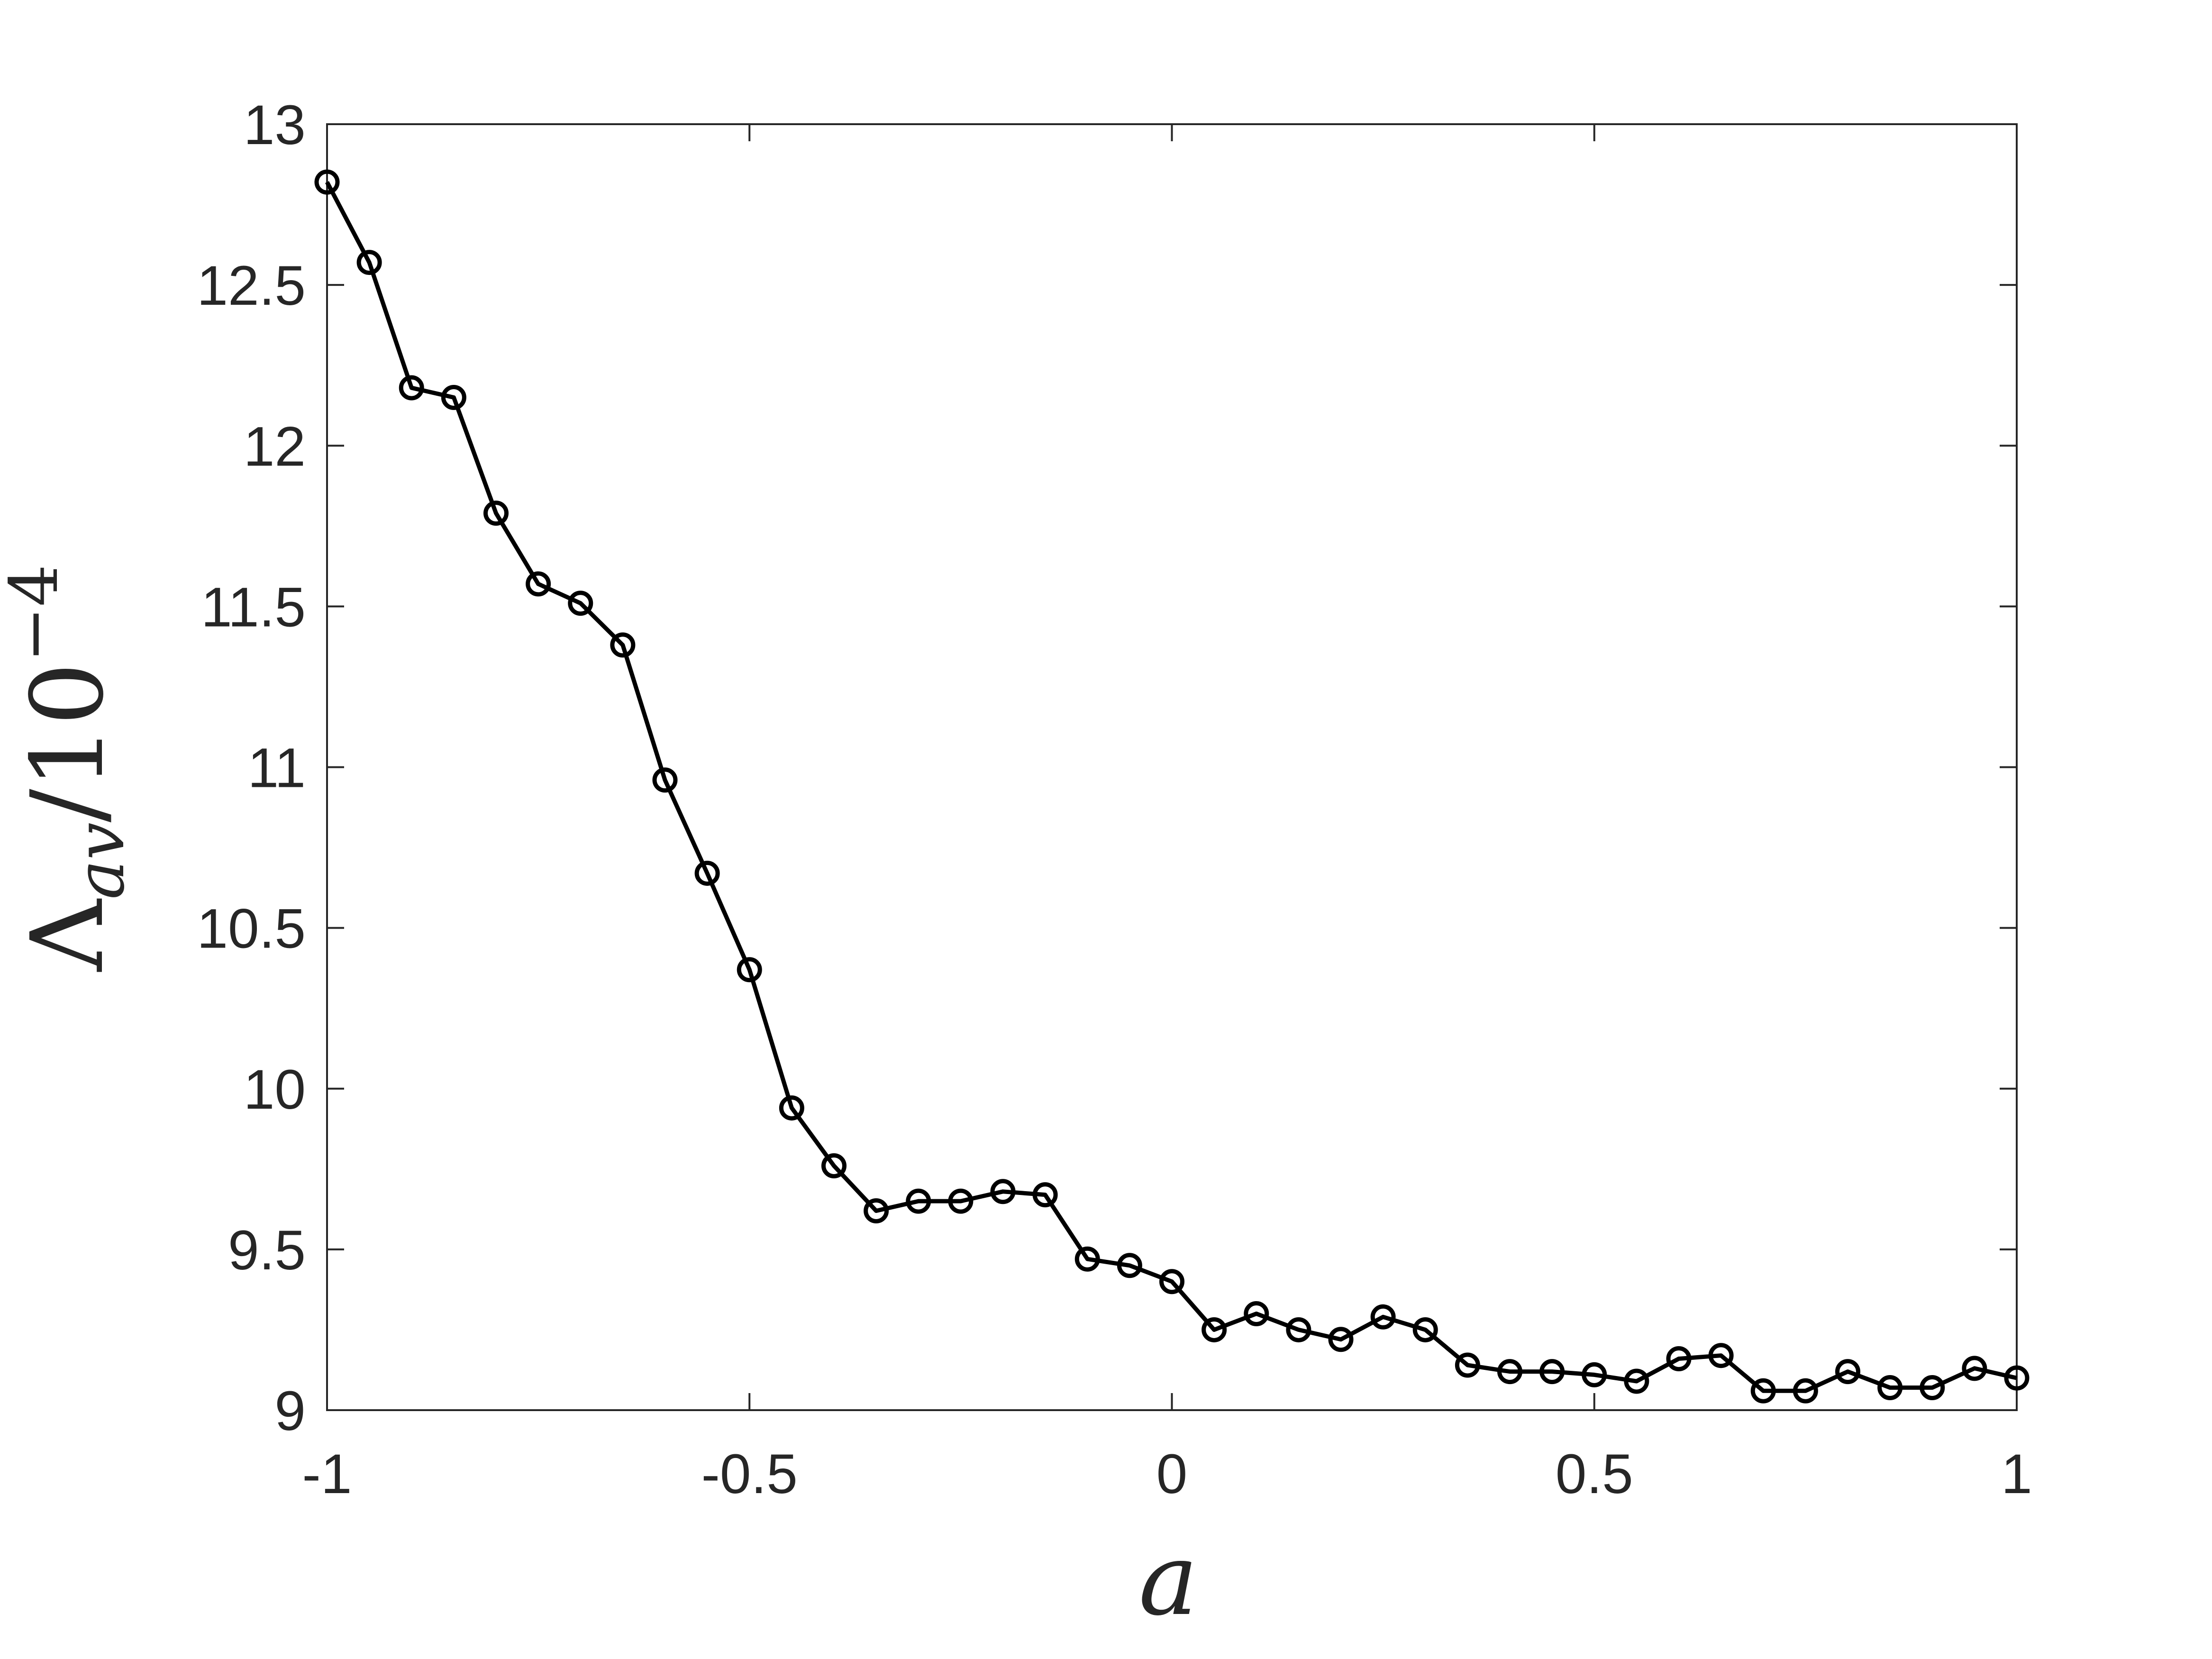  What do you see at coordinates (2016, 1474) in the screenshot?
I see `x-tick-label: 1` at bounding box center [2016, 1474].